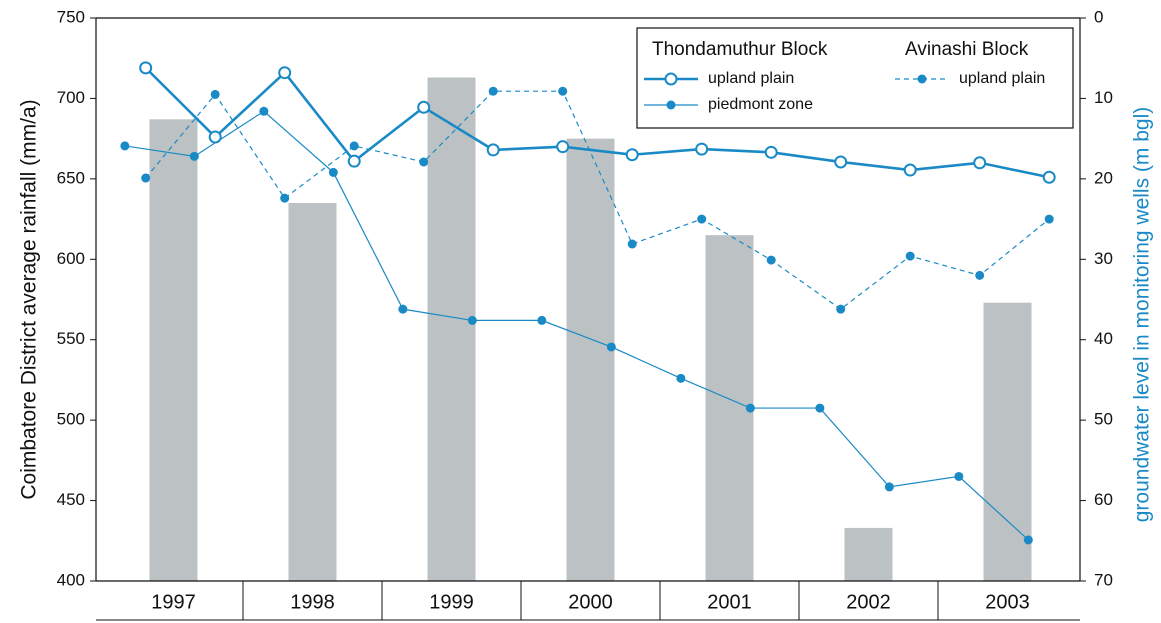  Describe the element at coordinates (173, 602) in the screenshot. I see `x-category-label: 1997` at that location.